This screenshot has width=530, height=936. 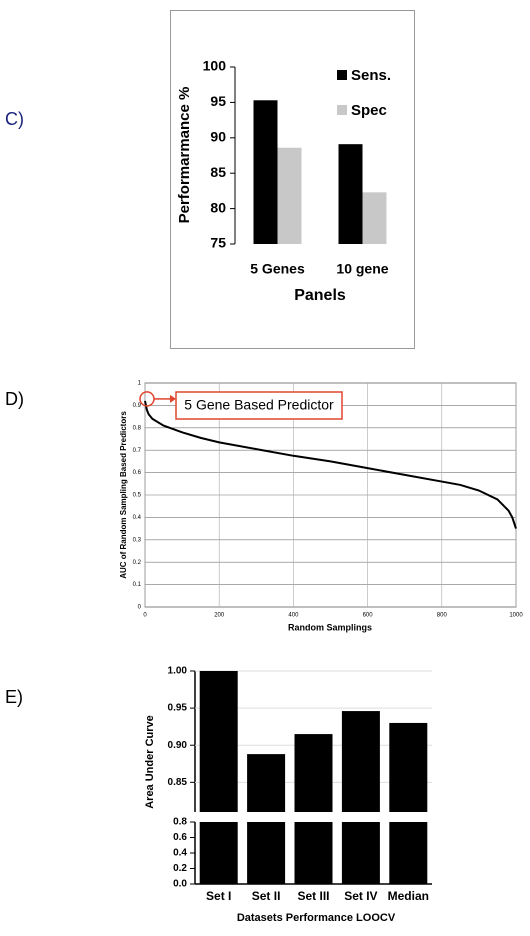 I want to click on y-tick-label: 0.7, so click(x=137, y=451).